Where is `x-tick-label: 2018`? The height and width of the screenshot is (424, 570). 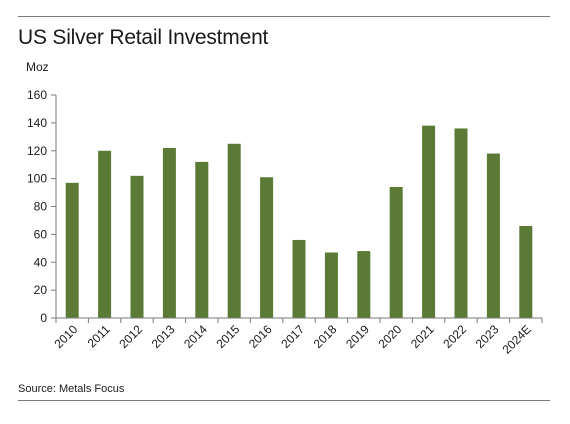 x-tick-label: 2018 is located at coordinates (325, 336).